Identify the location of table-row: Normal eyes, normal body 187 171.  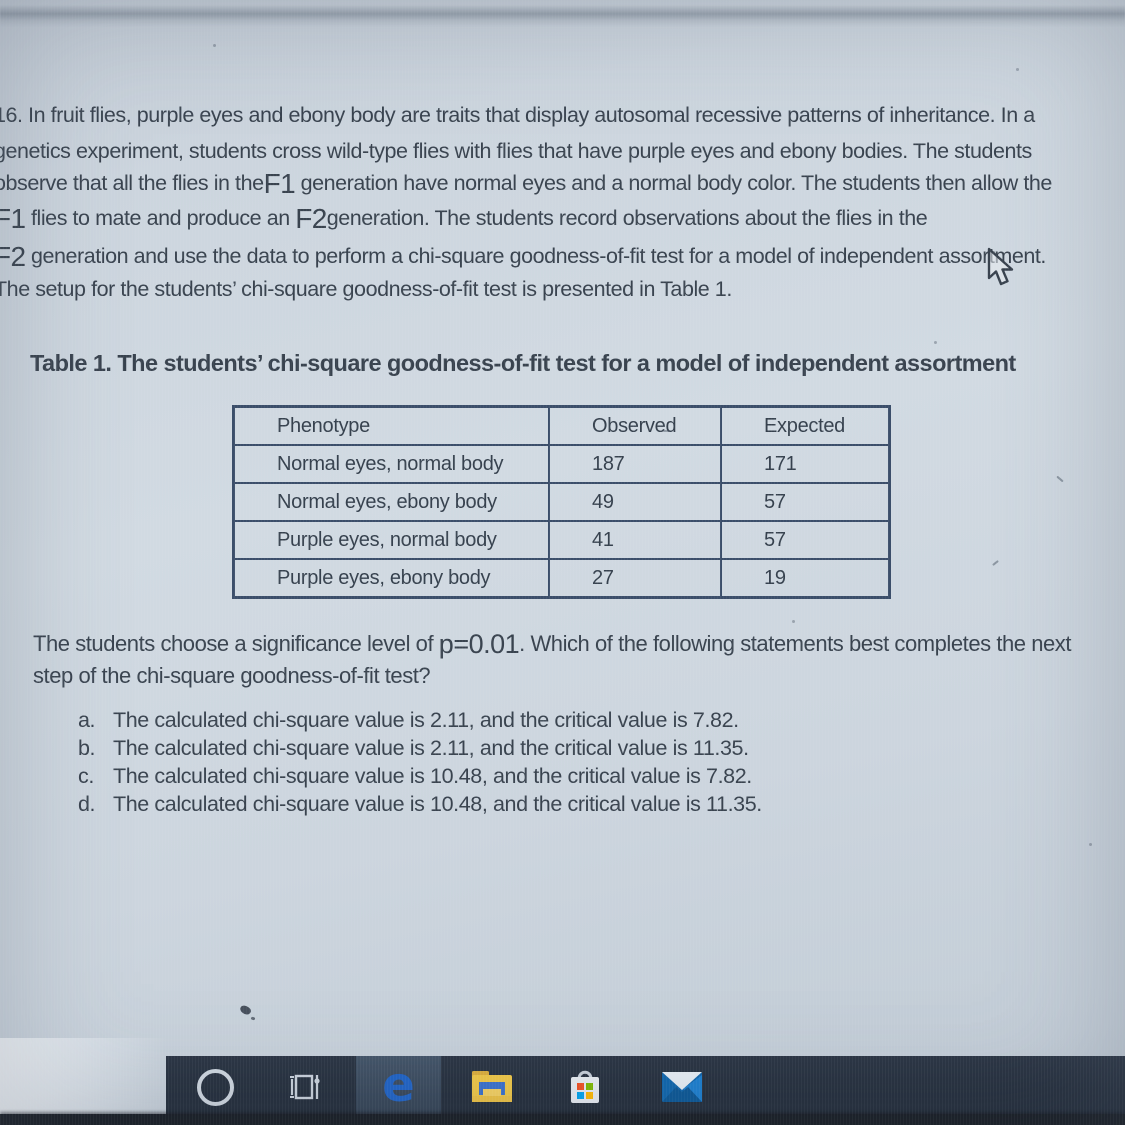
(561, 464).